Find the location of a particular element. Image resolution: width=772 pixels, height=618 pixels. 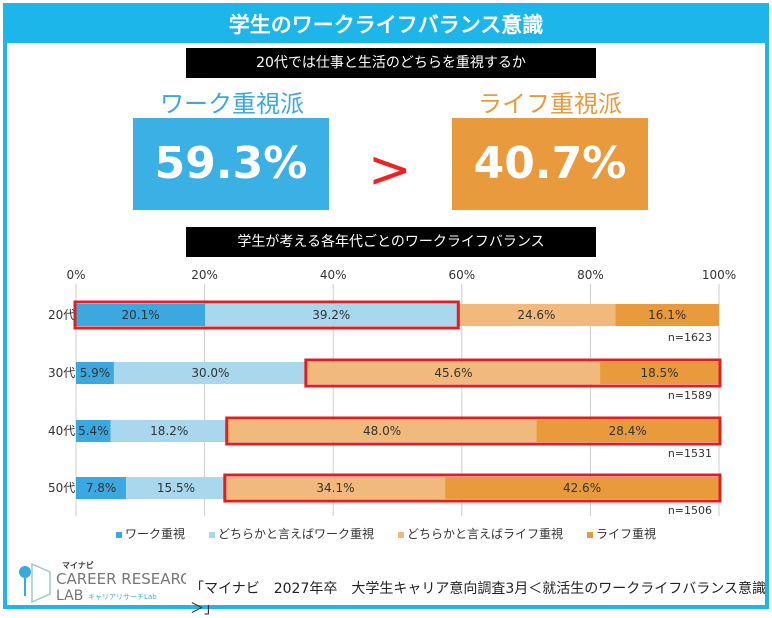

work-value-box: 59.3% is located at coordinates (231, 164).